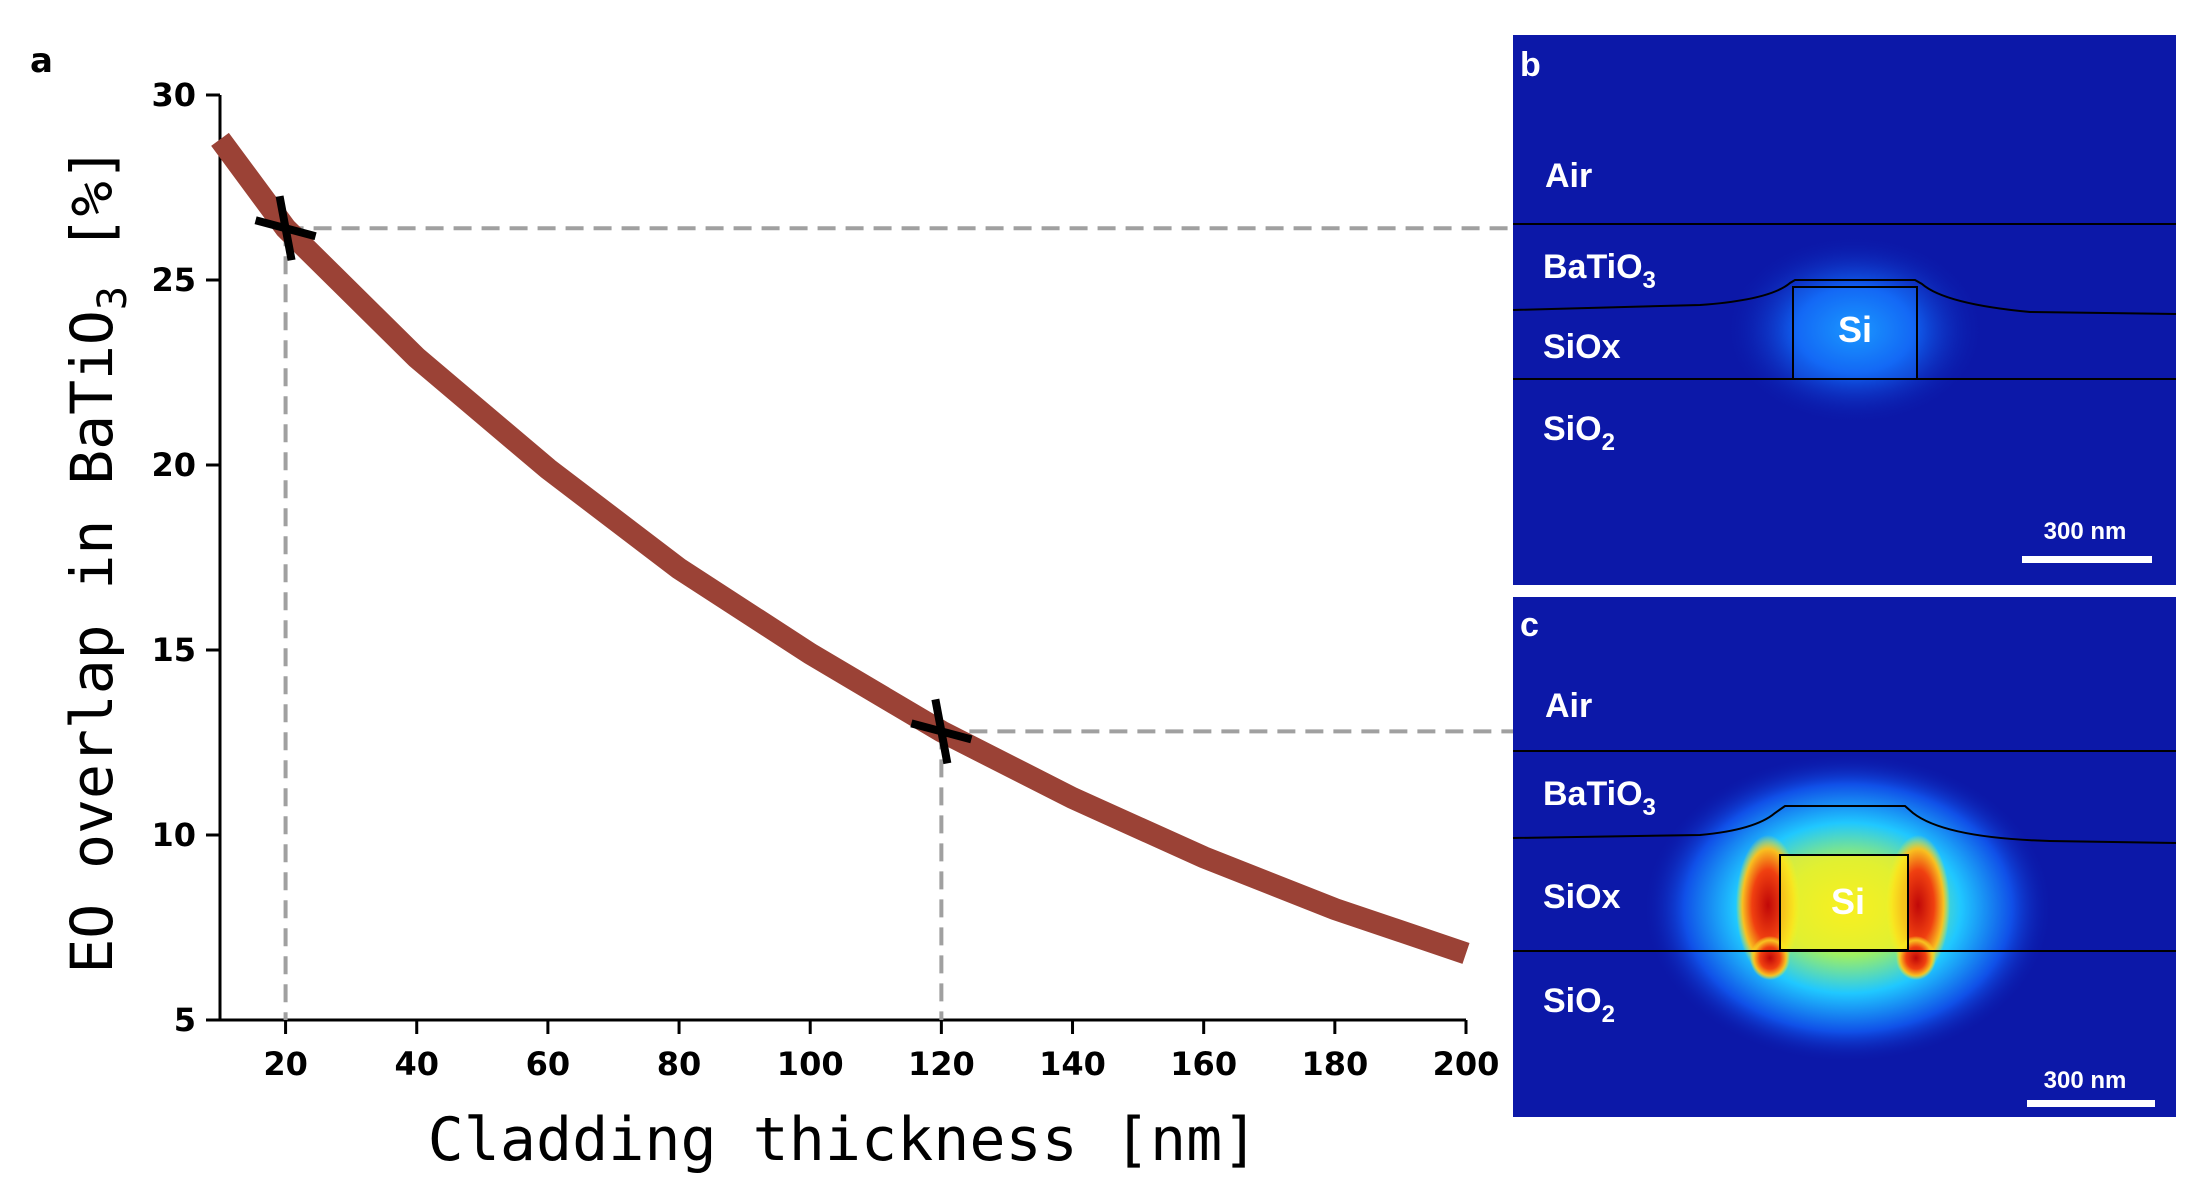  I want to click on panel-b-siox-label: SiOx, so click(1582, 347).